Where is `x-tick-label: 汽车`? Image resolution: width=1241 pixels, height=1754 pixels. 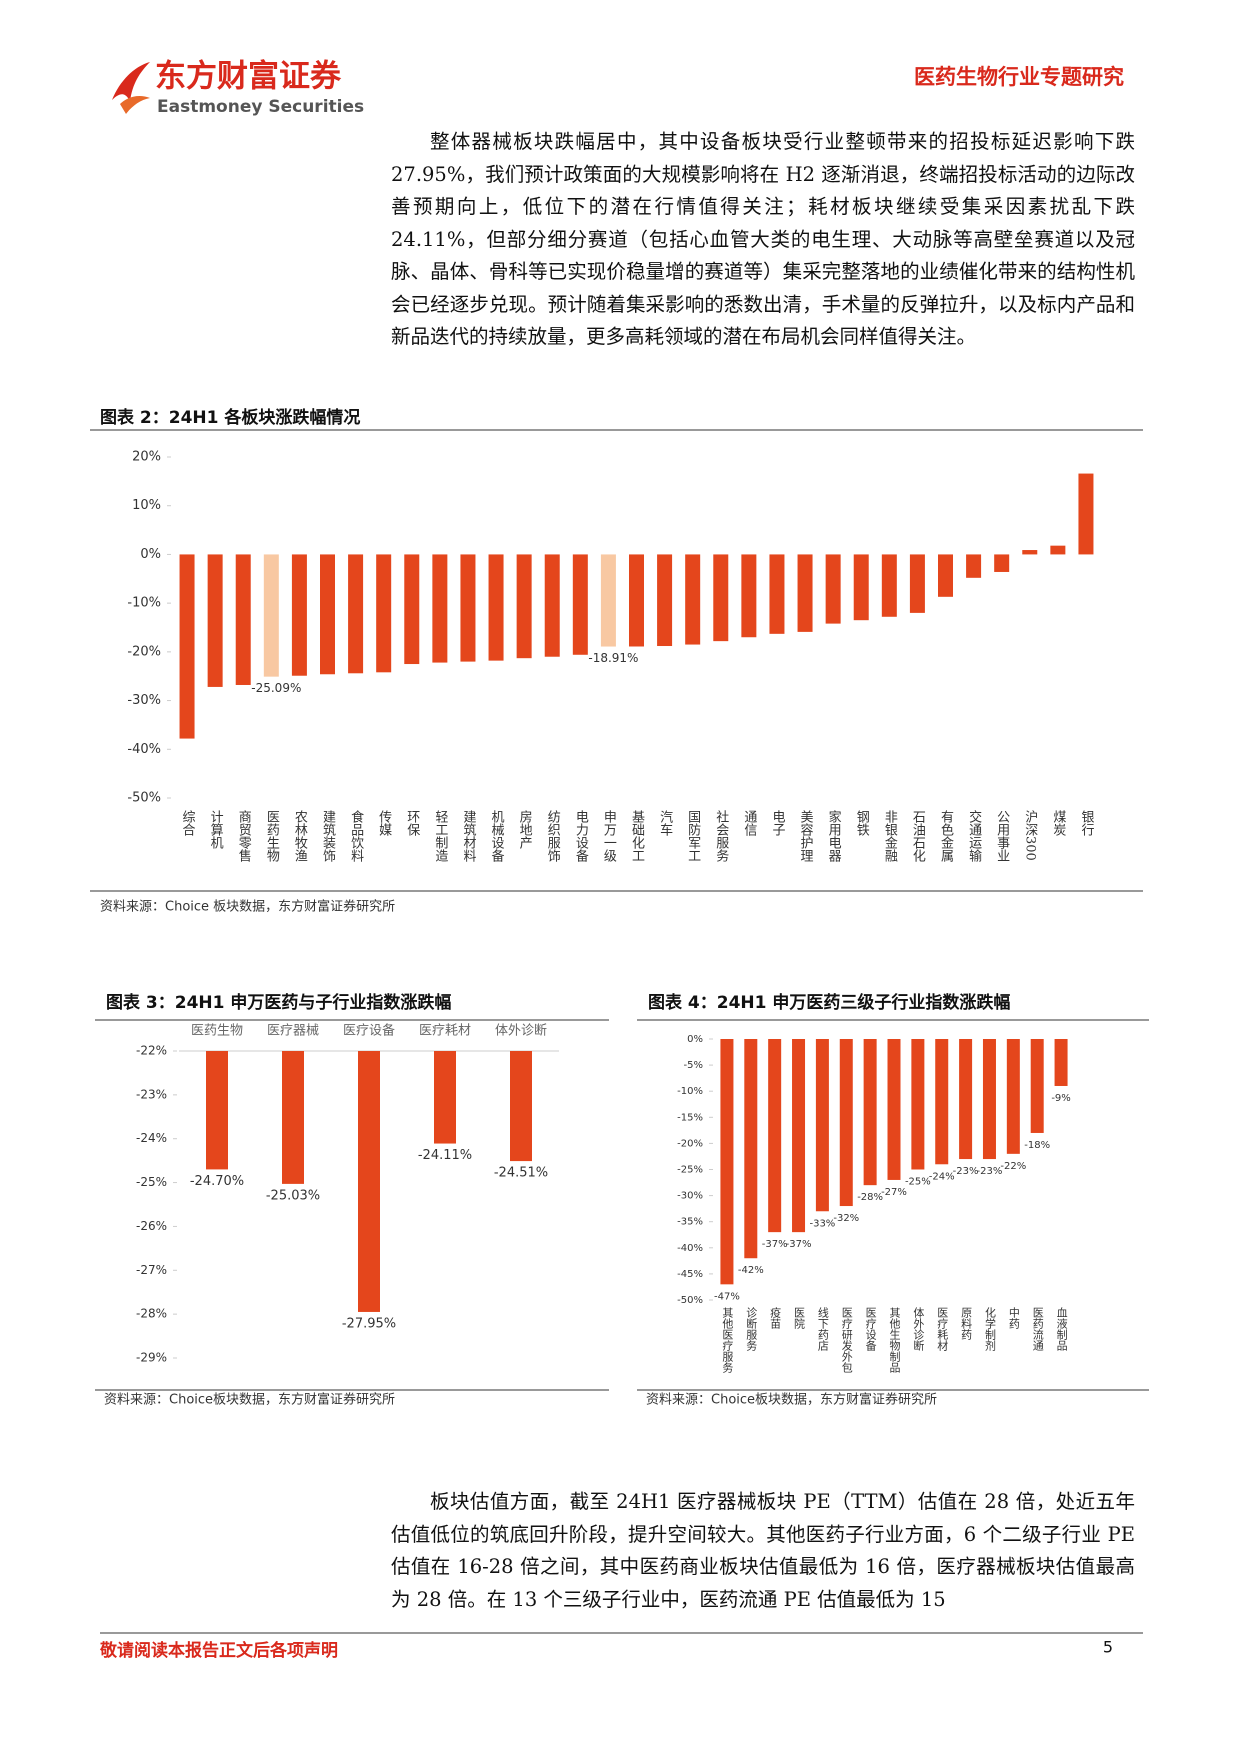
x-tick-label: 汽车 is located at coordinates (665, 823).